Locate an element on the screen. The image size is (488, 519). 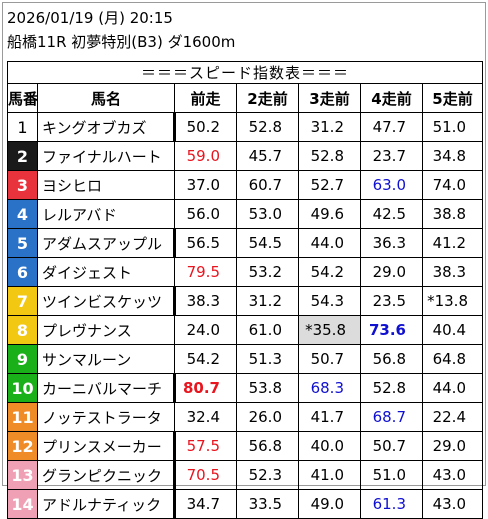
speed-index-value: 26.0 is located at coordinates (267, 417).